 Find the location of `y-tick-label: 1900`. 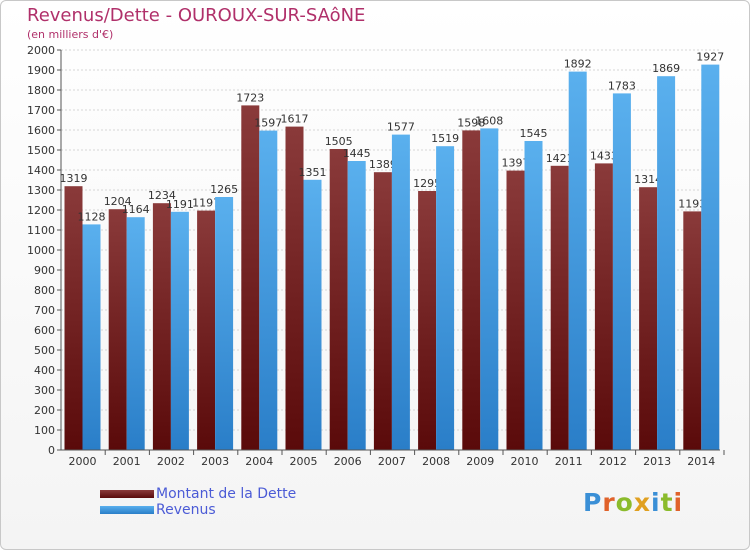

y-tick-label: 1900 is located at coordinates (41, 70).